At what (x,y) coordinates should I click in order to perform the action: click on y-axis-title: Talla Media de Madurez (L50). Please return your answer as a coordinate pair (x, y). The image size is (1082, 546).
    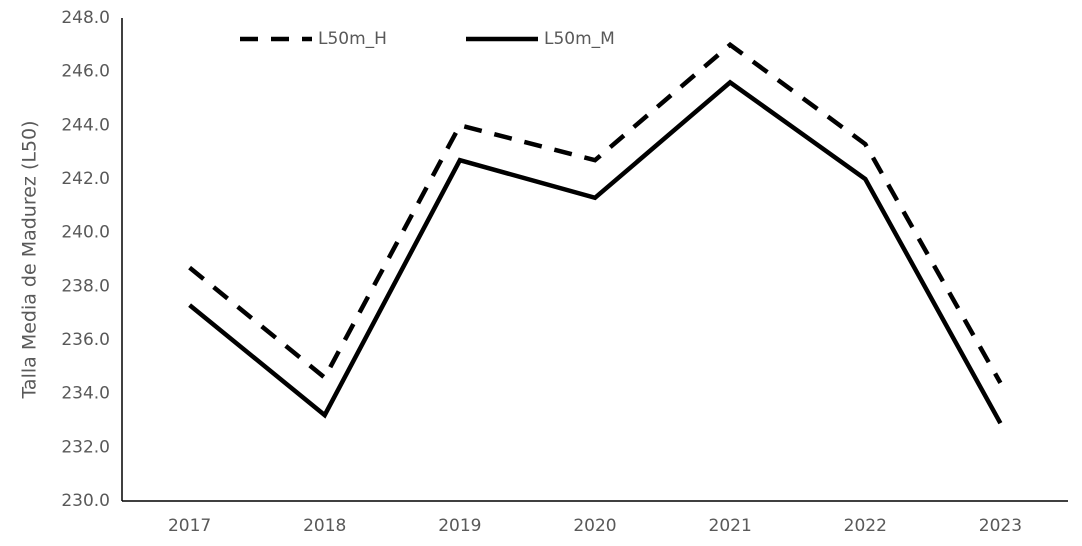
    Looking at the image, I should click on (30, 259).